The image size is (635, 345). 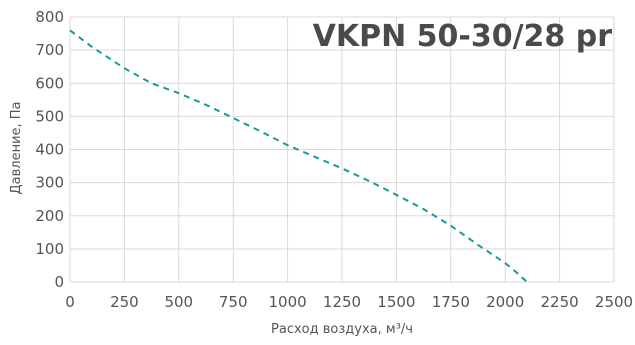 I want to click on y-tick-label: 400, so click(x=49, y=150).